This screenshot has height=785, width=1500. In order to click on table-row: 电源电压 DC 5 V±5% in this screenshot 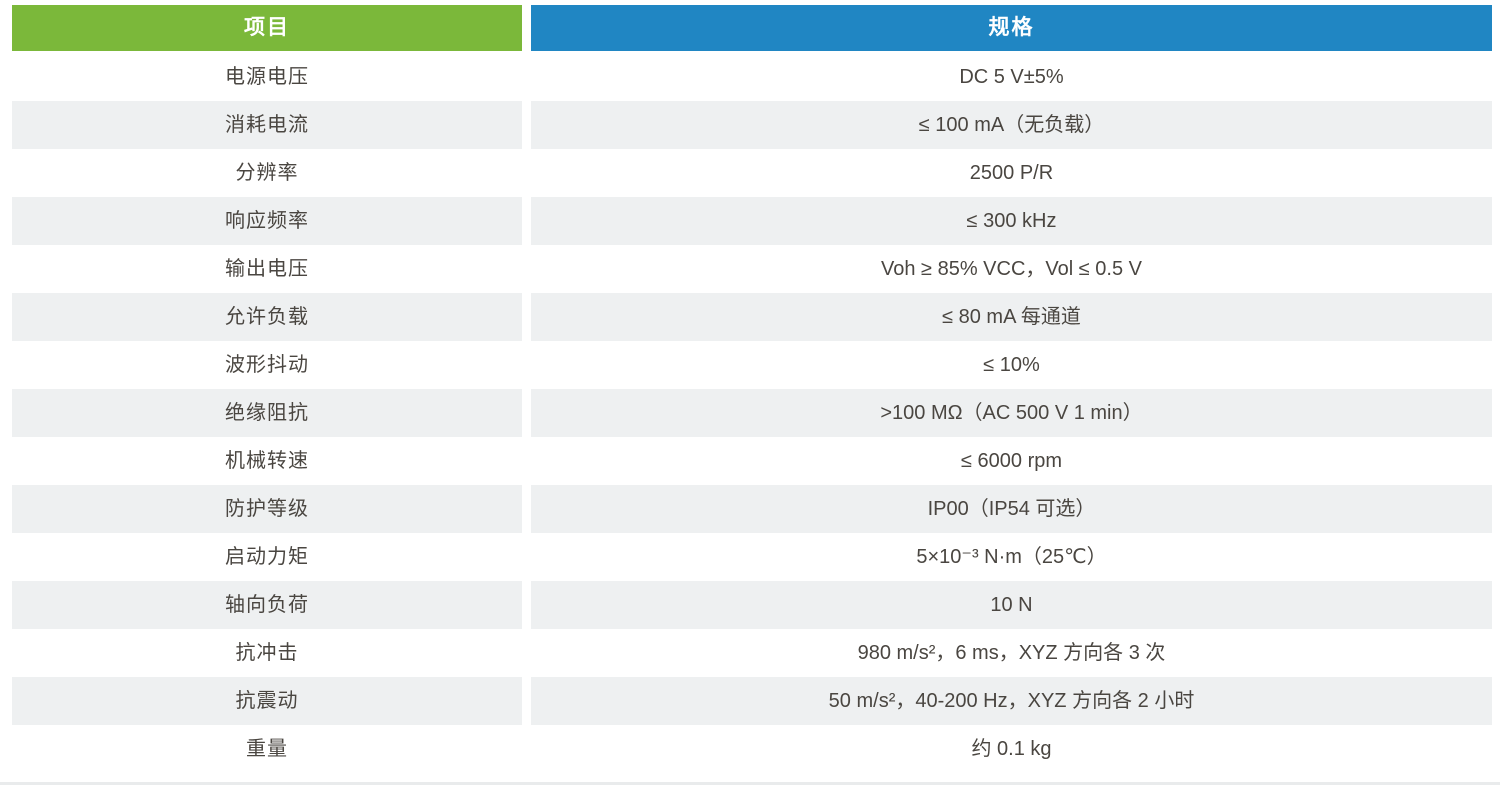, I will do `click(752, 77)`.